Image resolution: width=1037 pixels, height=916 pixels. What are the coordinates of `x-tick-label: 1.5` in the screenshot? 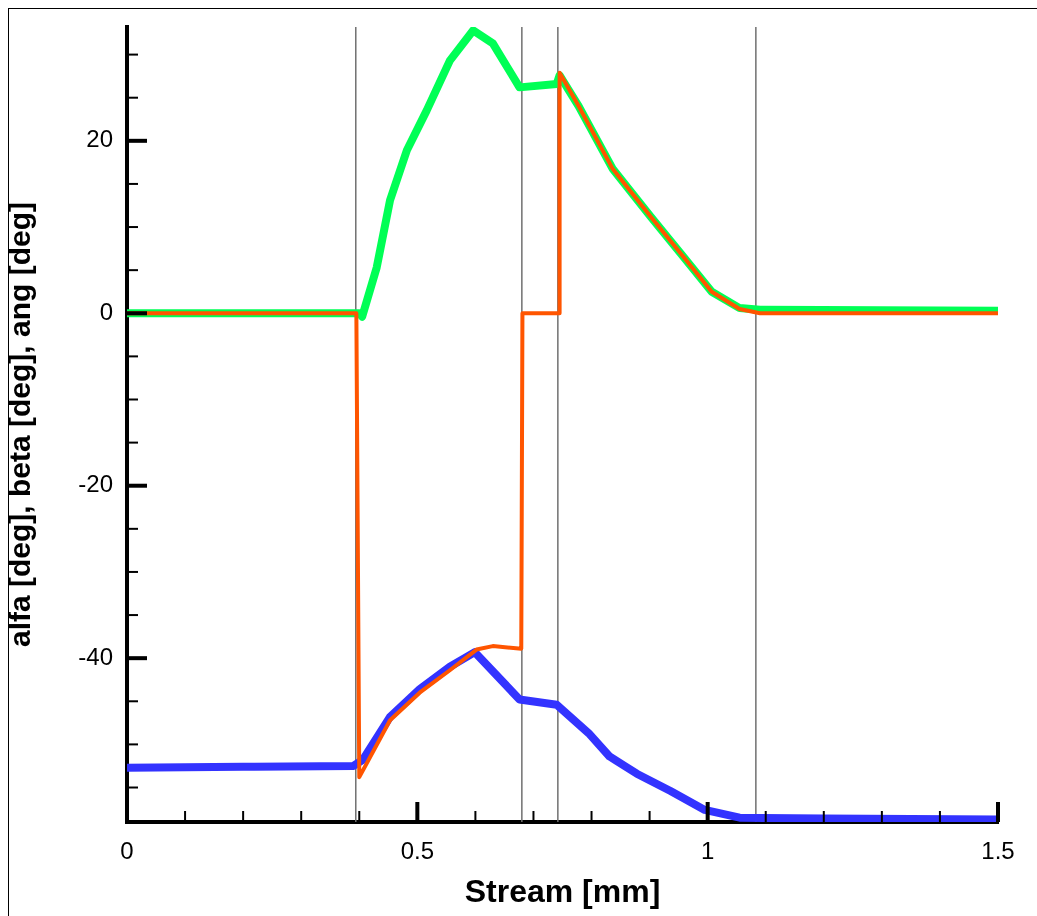 It's located at (998, 851).